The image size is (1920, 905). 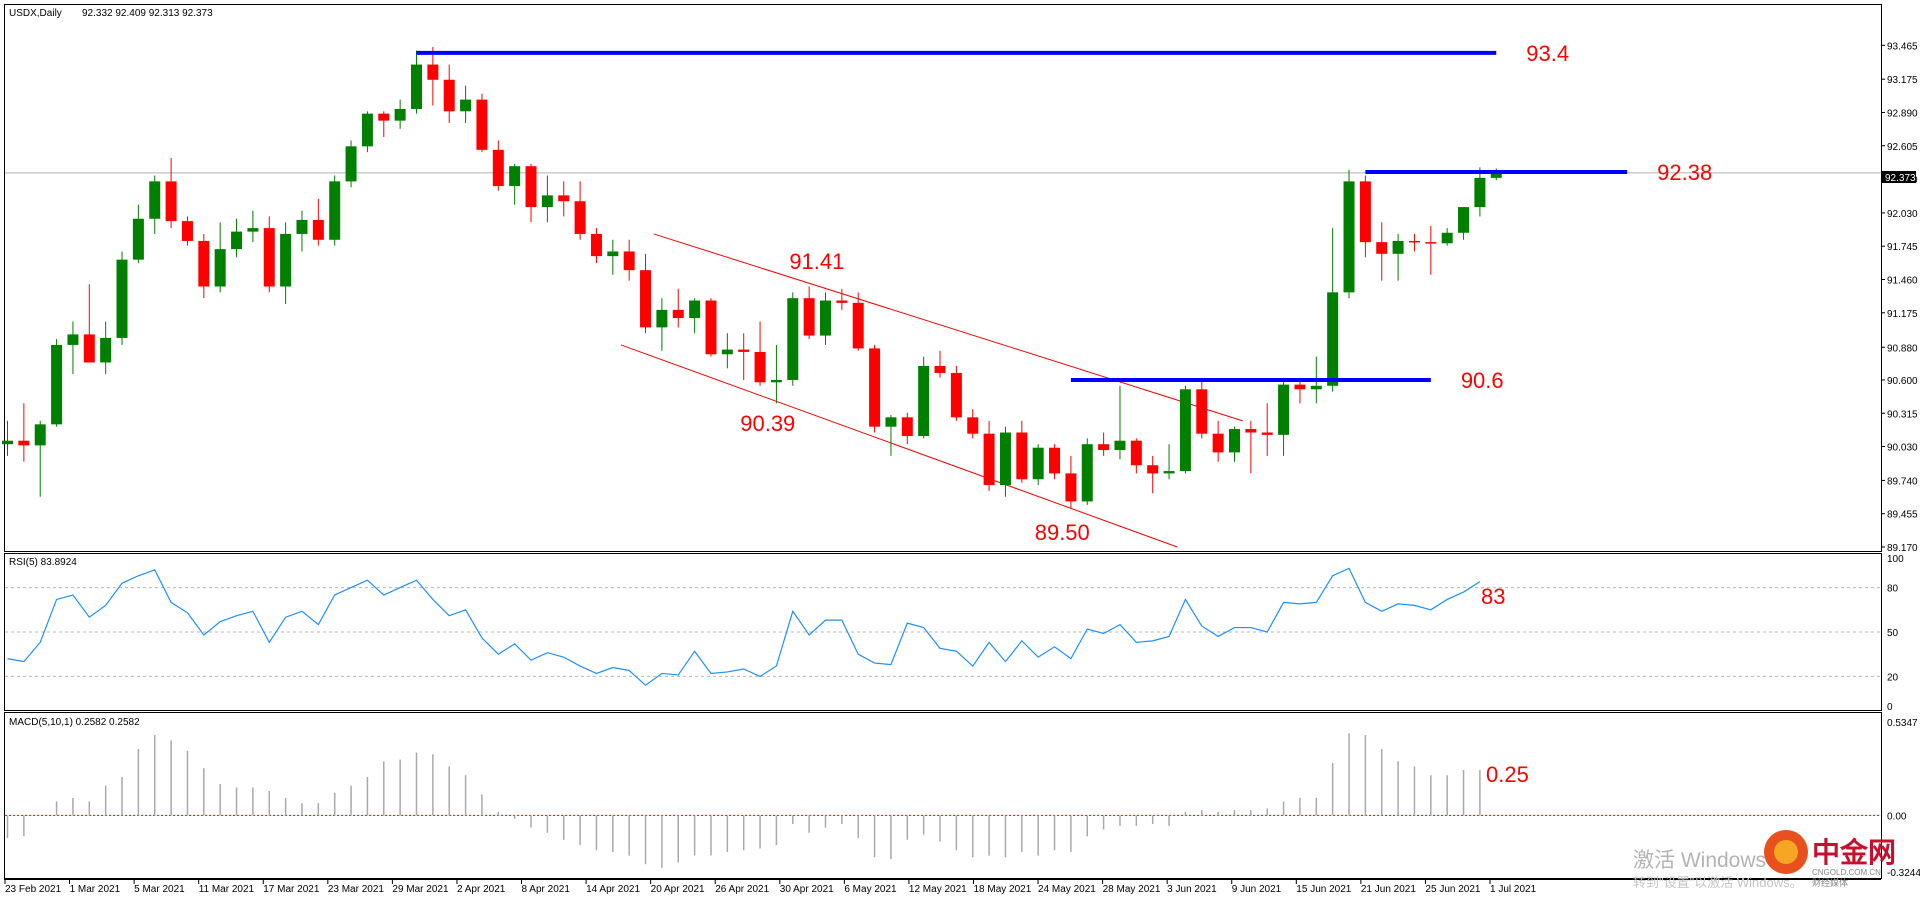 What do you see at coordinates (899, 446) in the screenshot?
I see `channel-lower-line` at bounding box center [899, 446].